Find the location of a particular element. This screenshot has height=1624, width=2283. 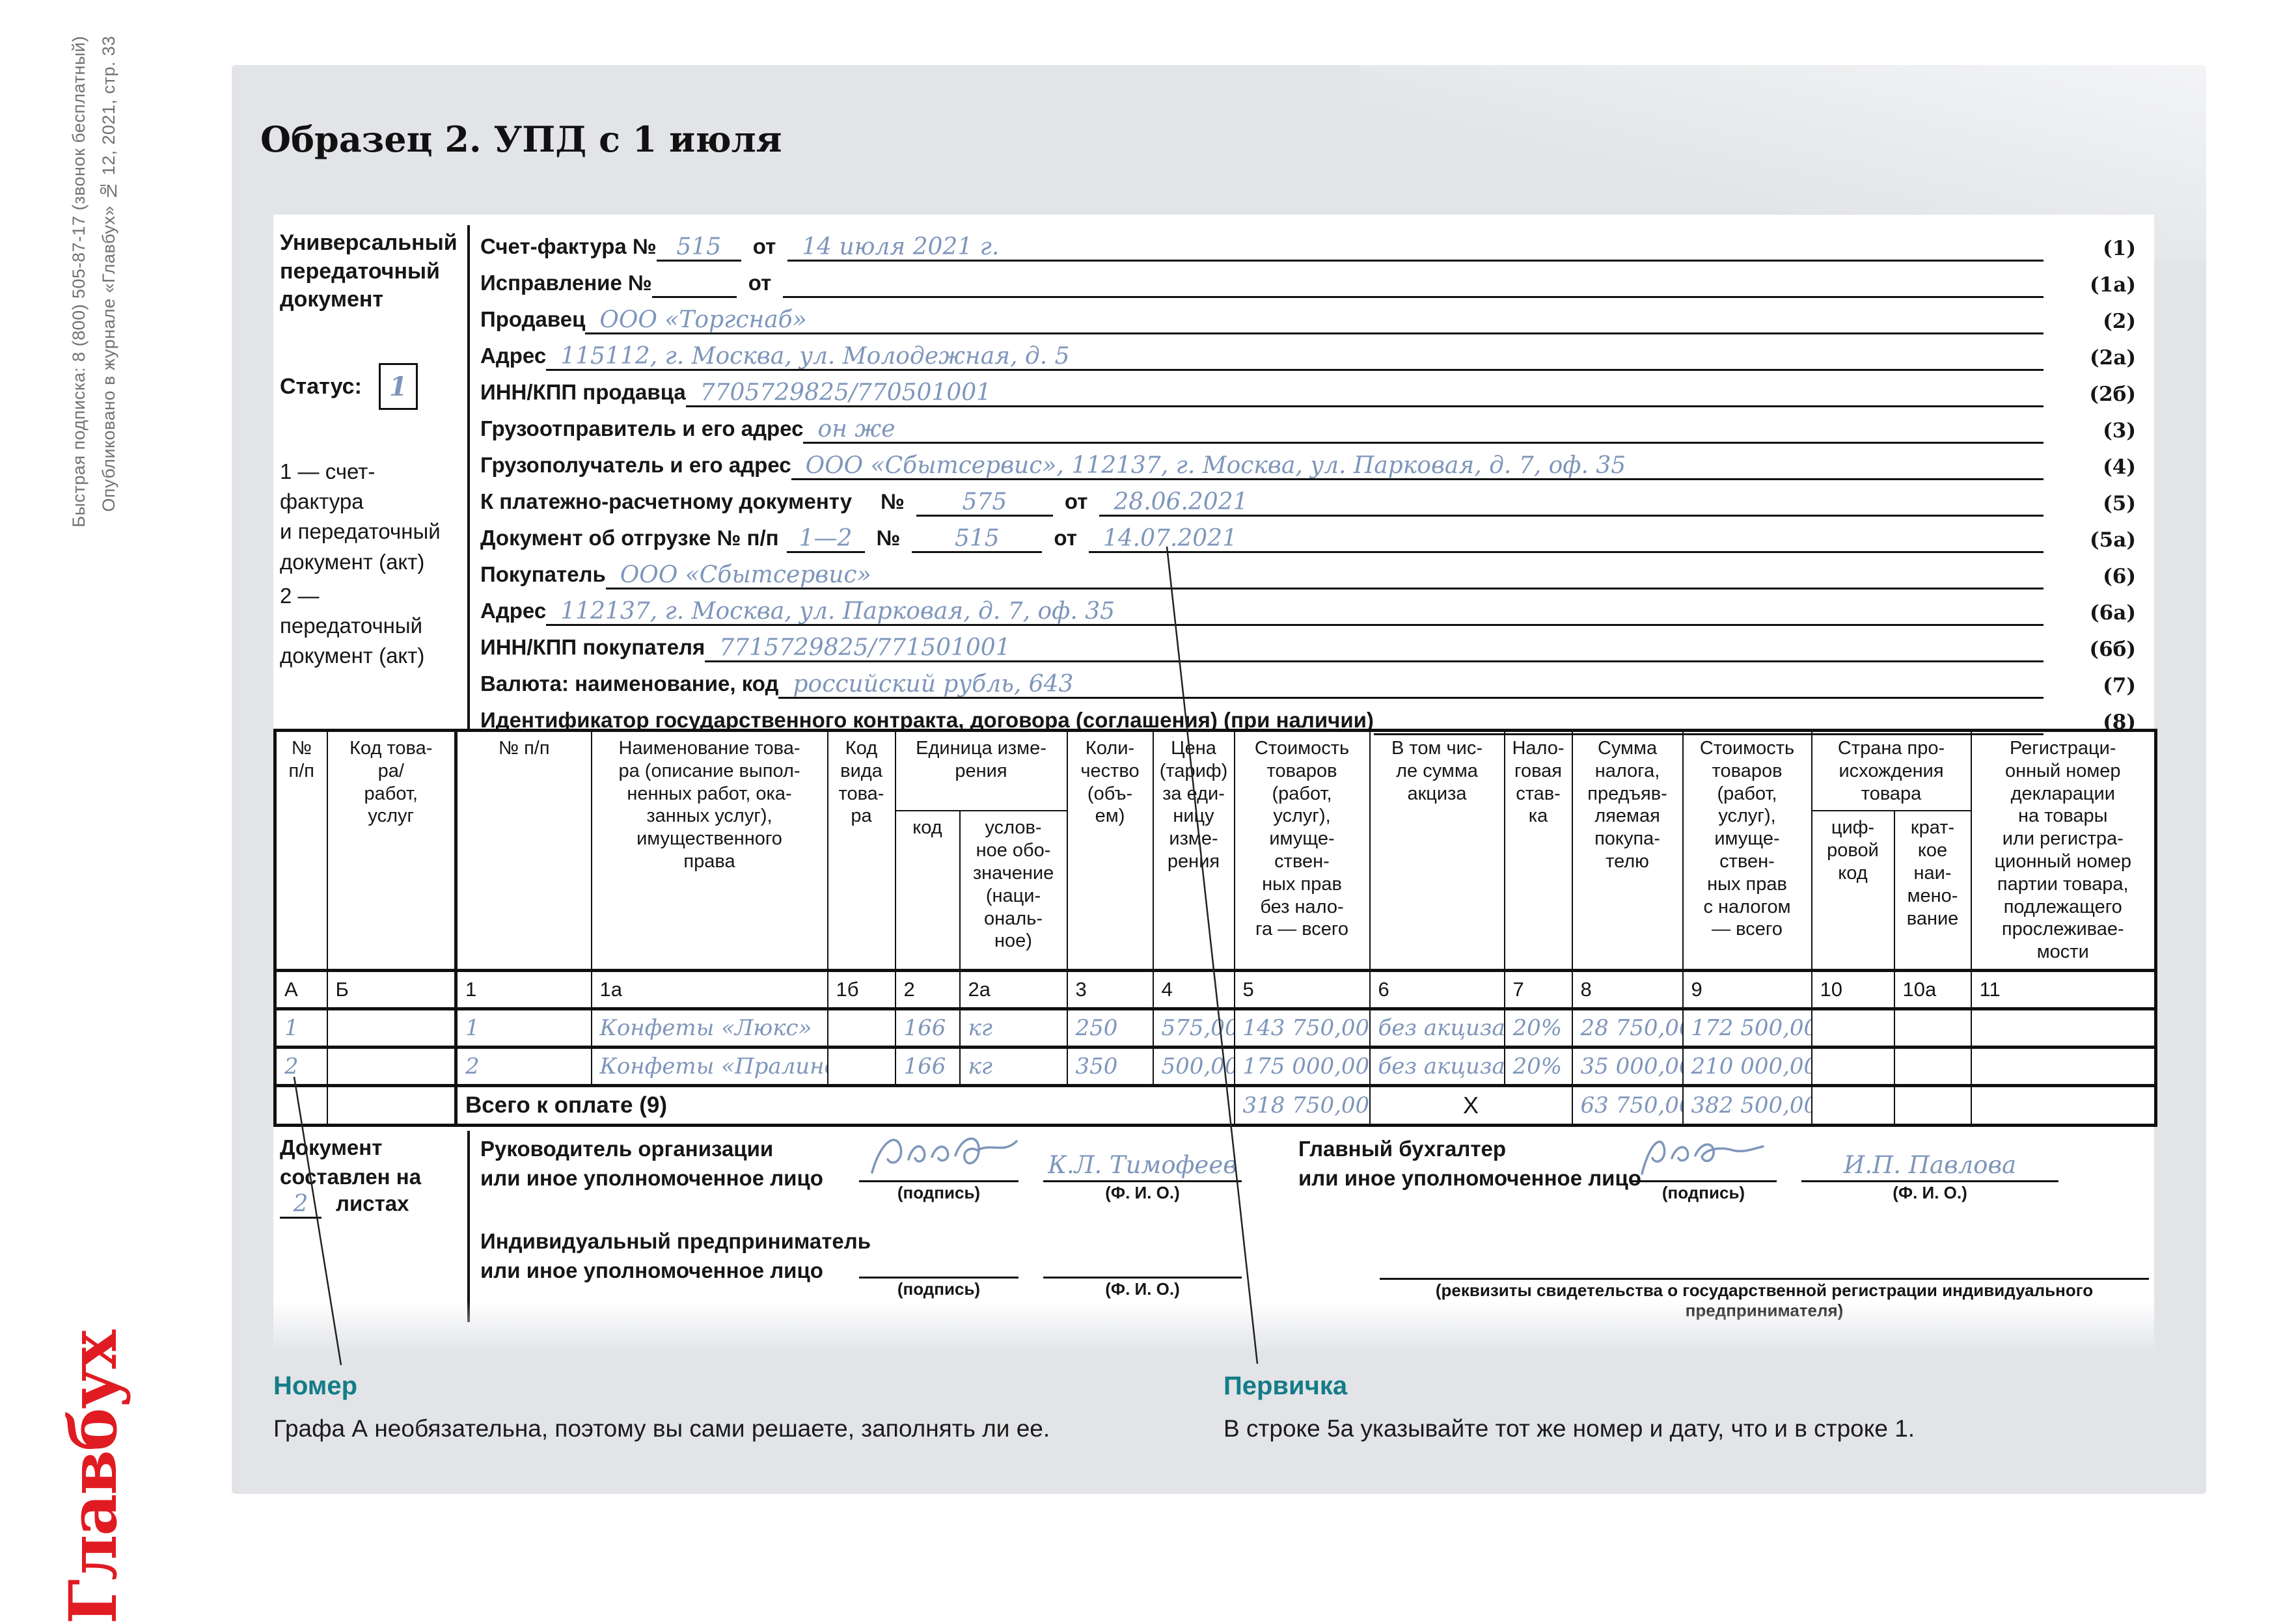

row-label: Грузоотправитель и его адрес is located at coordinates (642, 428).